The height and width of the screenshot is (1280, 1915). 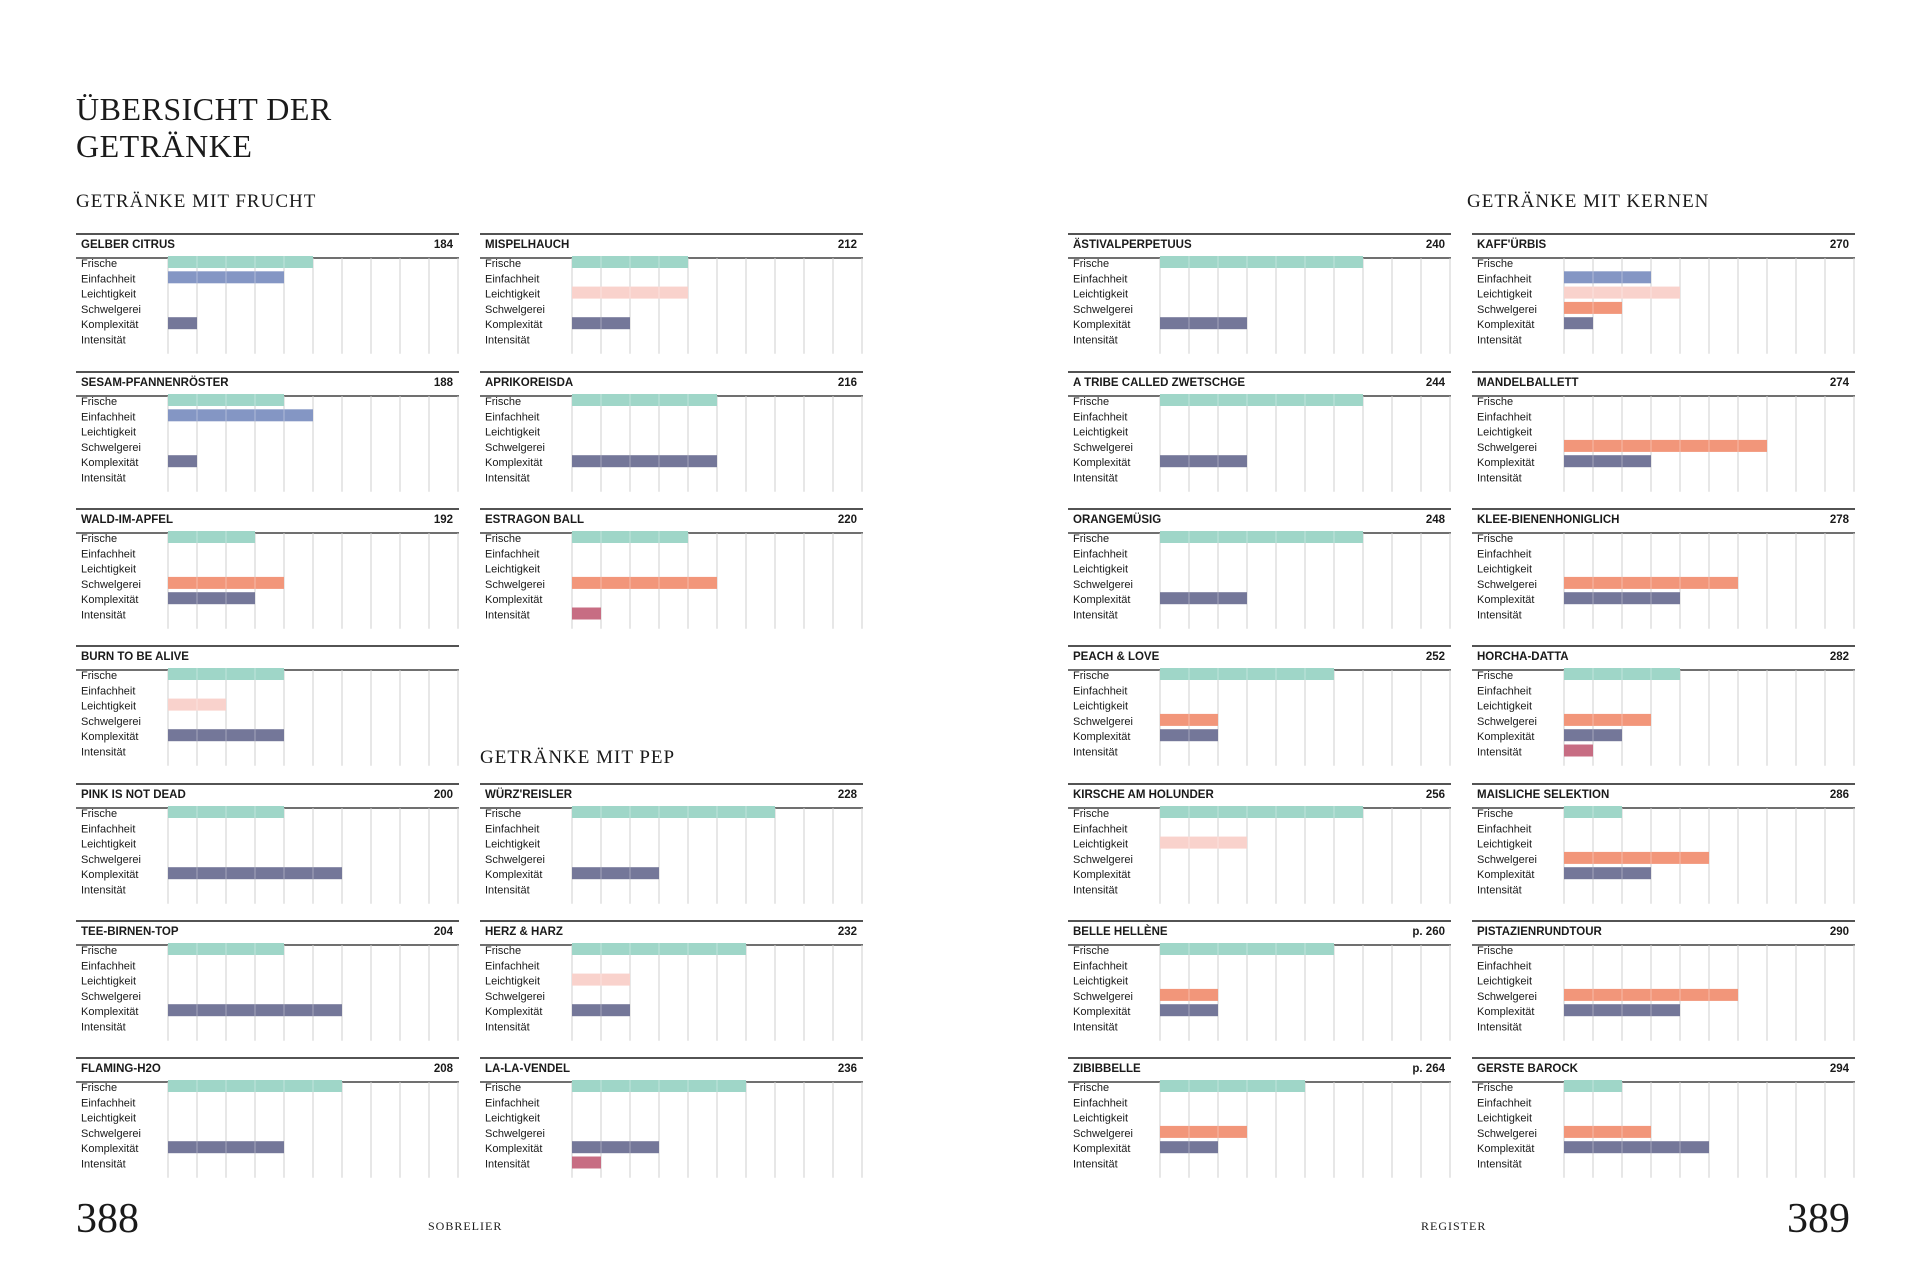 I want to click on bar-leichtigkeit-fill, so click(x=197, y=704).